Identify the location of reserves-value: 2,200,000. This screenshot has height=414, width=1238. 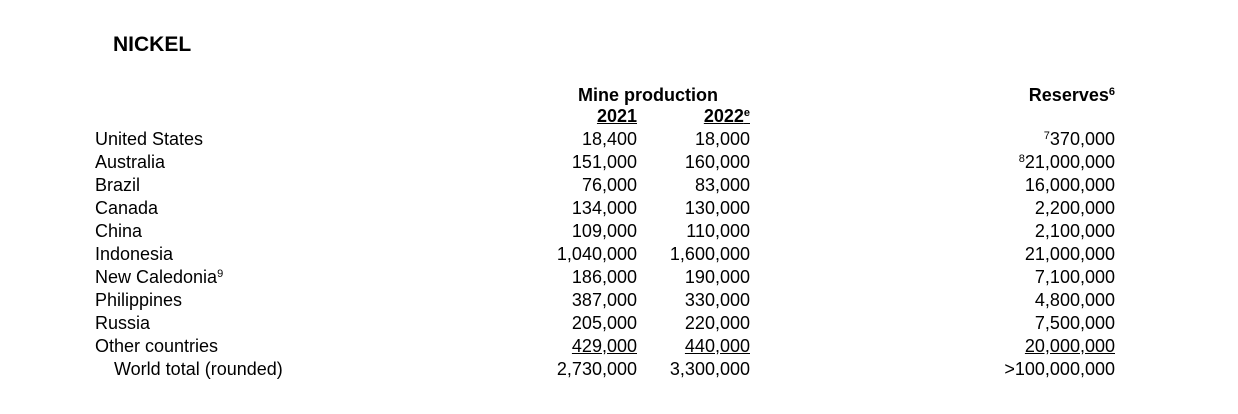
(1075, 208).